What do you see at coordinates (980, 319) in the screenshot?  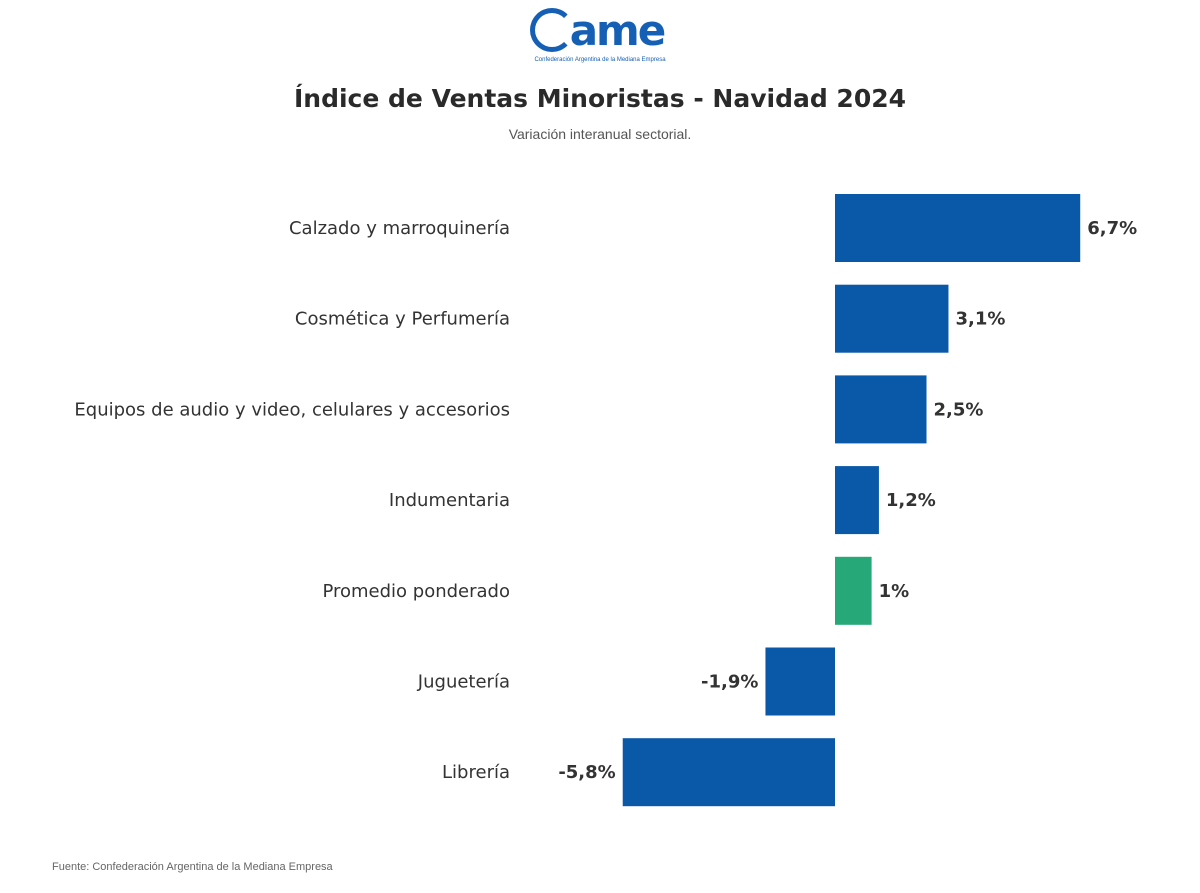 I see `data-label-cosmetica-y-perfumeria: 3,1%` at bounding box center [980, 319].